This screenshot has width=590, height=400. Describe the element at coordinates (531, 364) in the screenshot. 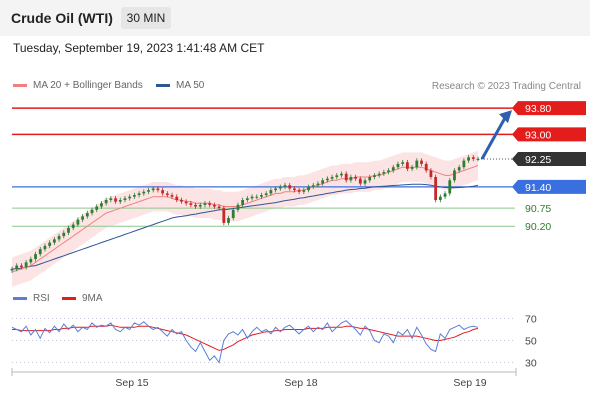

I see `rsi-level-label-30: 30` at that location.